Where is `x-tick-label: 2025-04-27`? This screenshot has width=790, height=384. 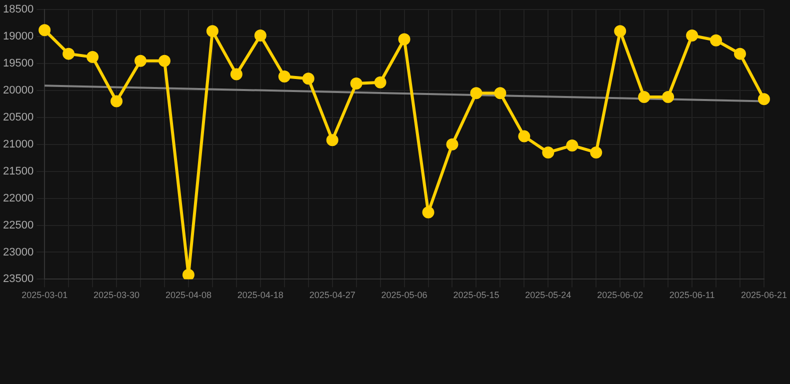
x-tick-label: 2025-04-27 is located at coordinates (332, 295).